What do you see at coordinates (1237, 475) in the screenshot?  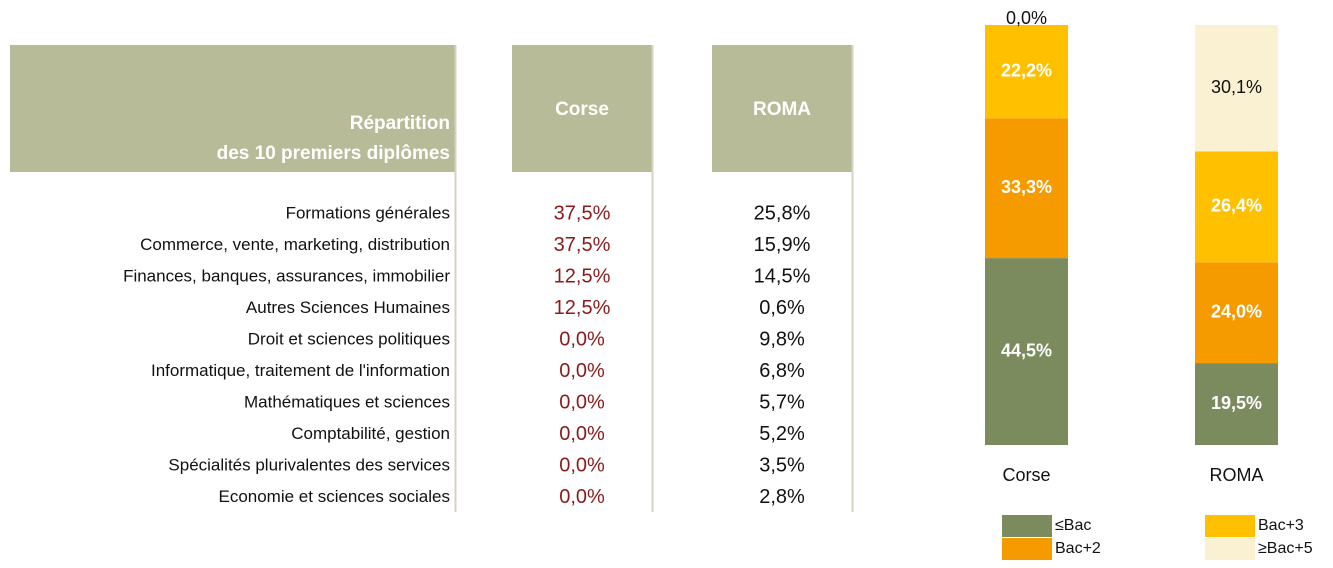 I see `category-label: ROMA` at bounding box center [1237, 475].